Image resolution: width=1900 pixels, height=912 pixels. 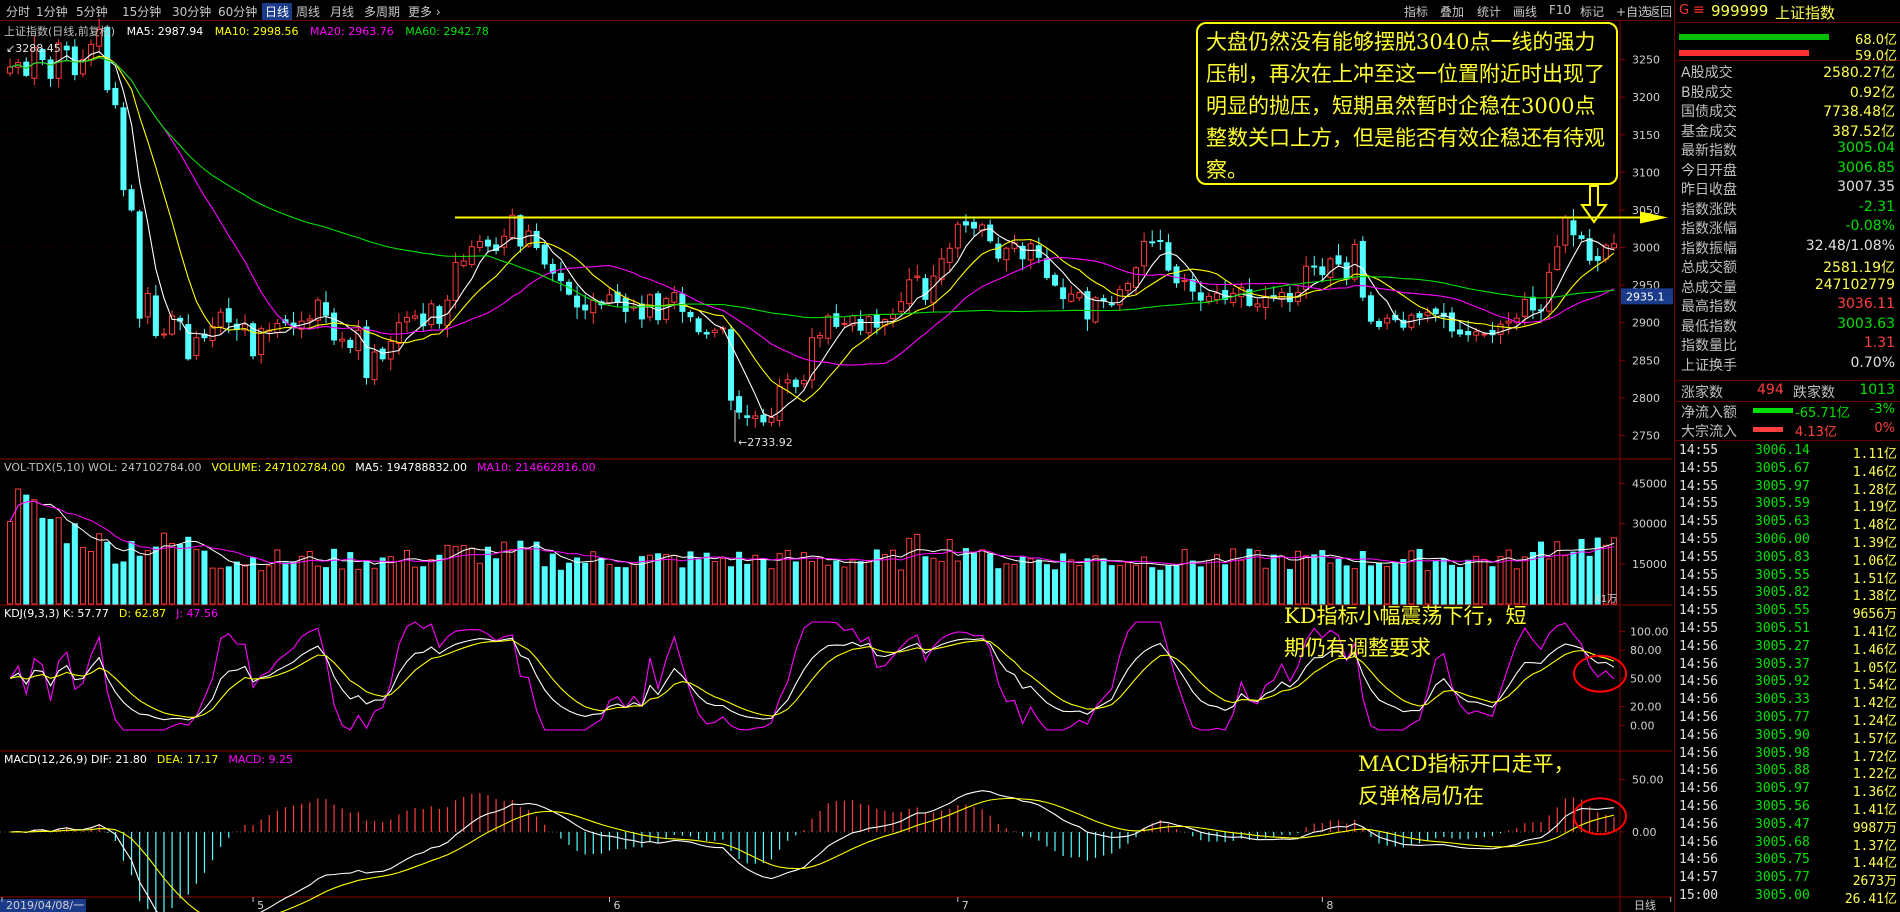 What do you see at coordinates (1525, 12) in the screenshot?
I see `toolbar-画线: 画线` at bounding box center [1525, 12].